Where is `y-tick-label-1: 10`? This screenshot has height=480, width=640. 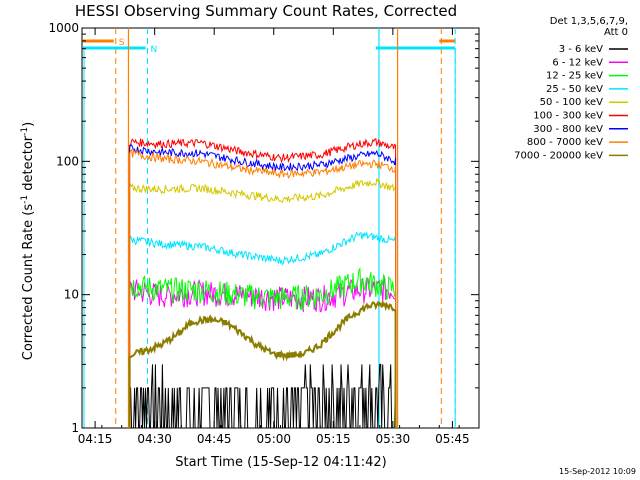 y-tick-label-1: 10 is located at coordinates (71, 295).